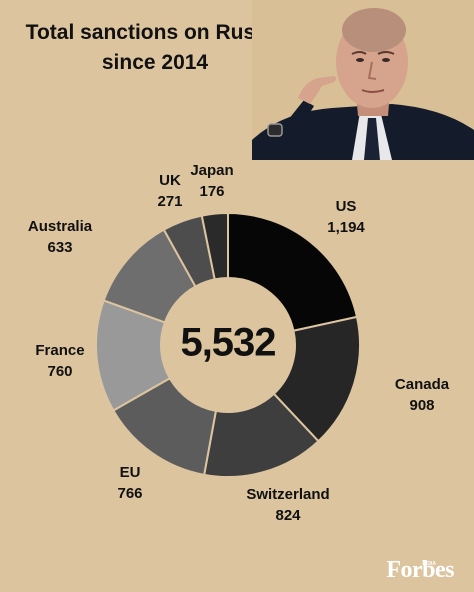 The image size is (474, 592). Describe the element at coordinates (169, 191) in the screenshot. I see `slice-label-uk: UK 271` at that location.